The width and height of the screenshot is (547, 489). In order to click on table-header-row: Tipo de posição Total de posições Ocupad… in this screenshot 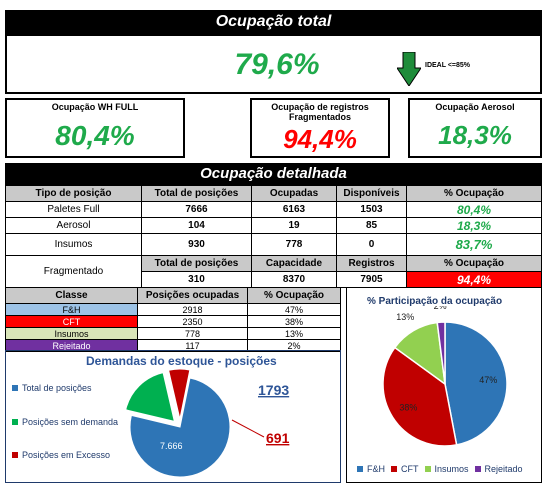, I will do `click(273, 193)`.